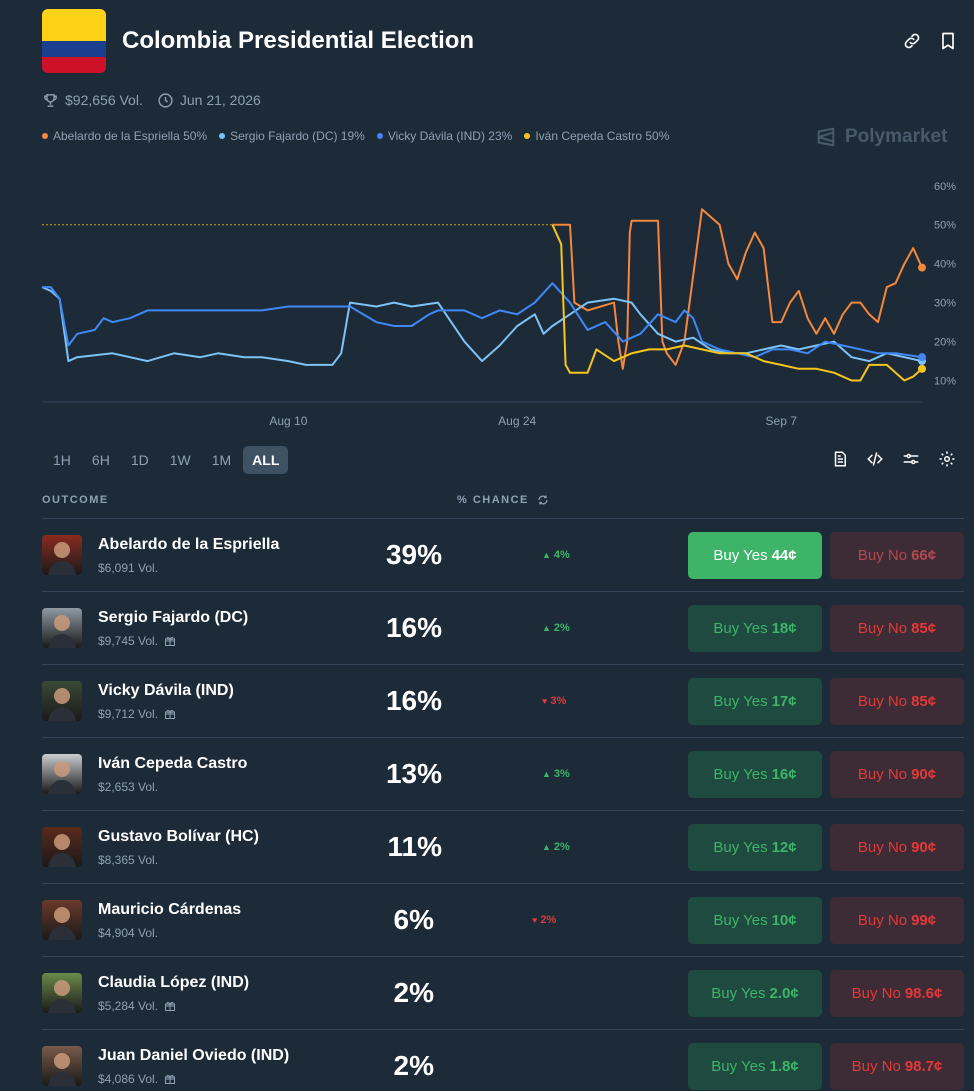 The height and width of the screenshot is (1091, 974). Describe the element at coordinates (503, 518) in the screenshot. I see `table-header-divider` at that location.